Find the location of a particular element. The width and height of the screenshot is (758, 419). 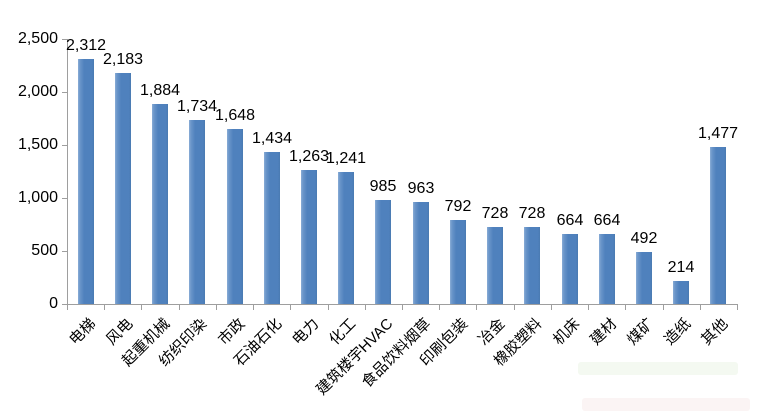

x-category-label: 造纸 is located at coordinates (678, 332).